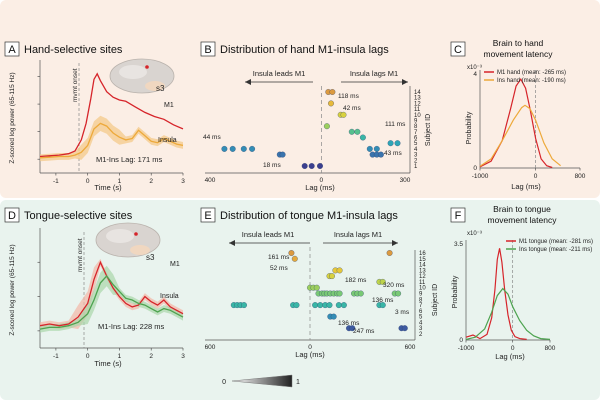 Image resolution: width=600 pixels, height=400 pixels. Describe the element at coordinates (421, 323) in the screenshot. I see `y-tick-label-2: 4` at that location.